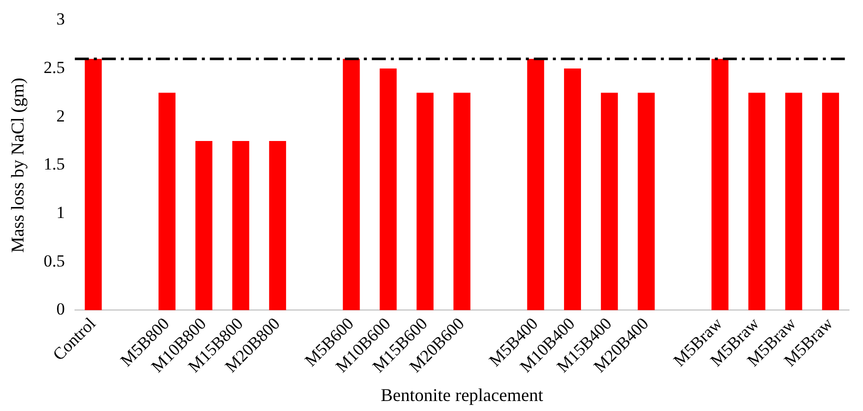  What do you see at coordinates (54, 164) in the screenshot?
I see `y-tick-label: 1.5` at bounding box center [54, 164].